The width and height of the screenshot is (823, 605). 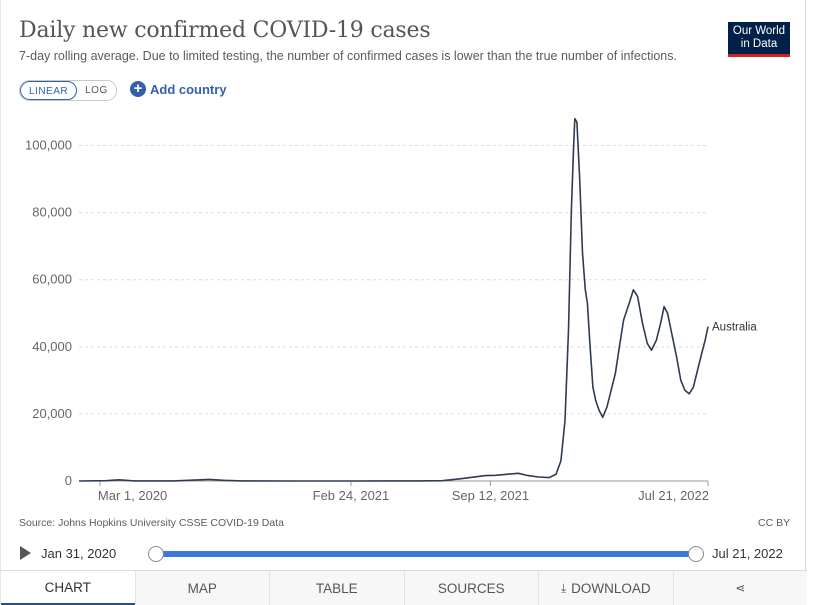 What do you see at coordinates (673, 495) in the screenshot?
I see `x-tick-label: Jul 21, 2022` at bounding box center [673, 495].